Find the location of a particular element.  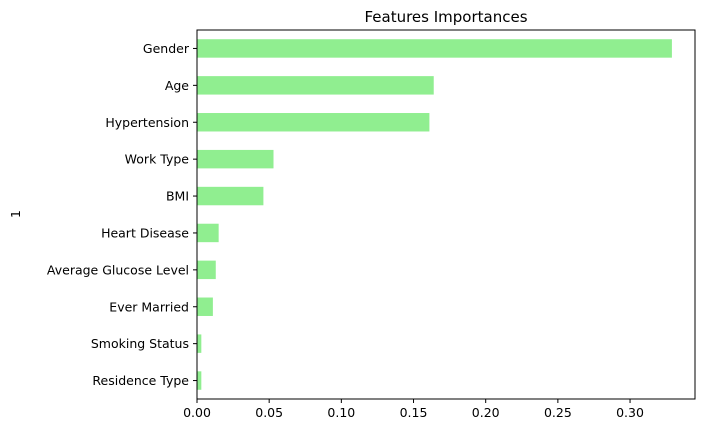

bar-age is located at coordinates (315, 85).